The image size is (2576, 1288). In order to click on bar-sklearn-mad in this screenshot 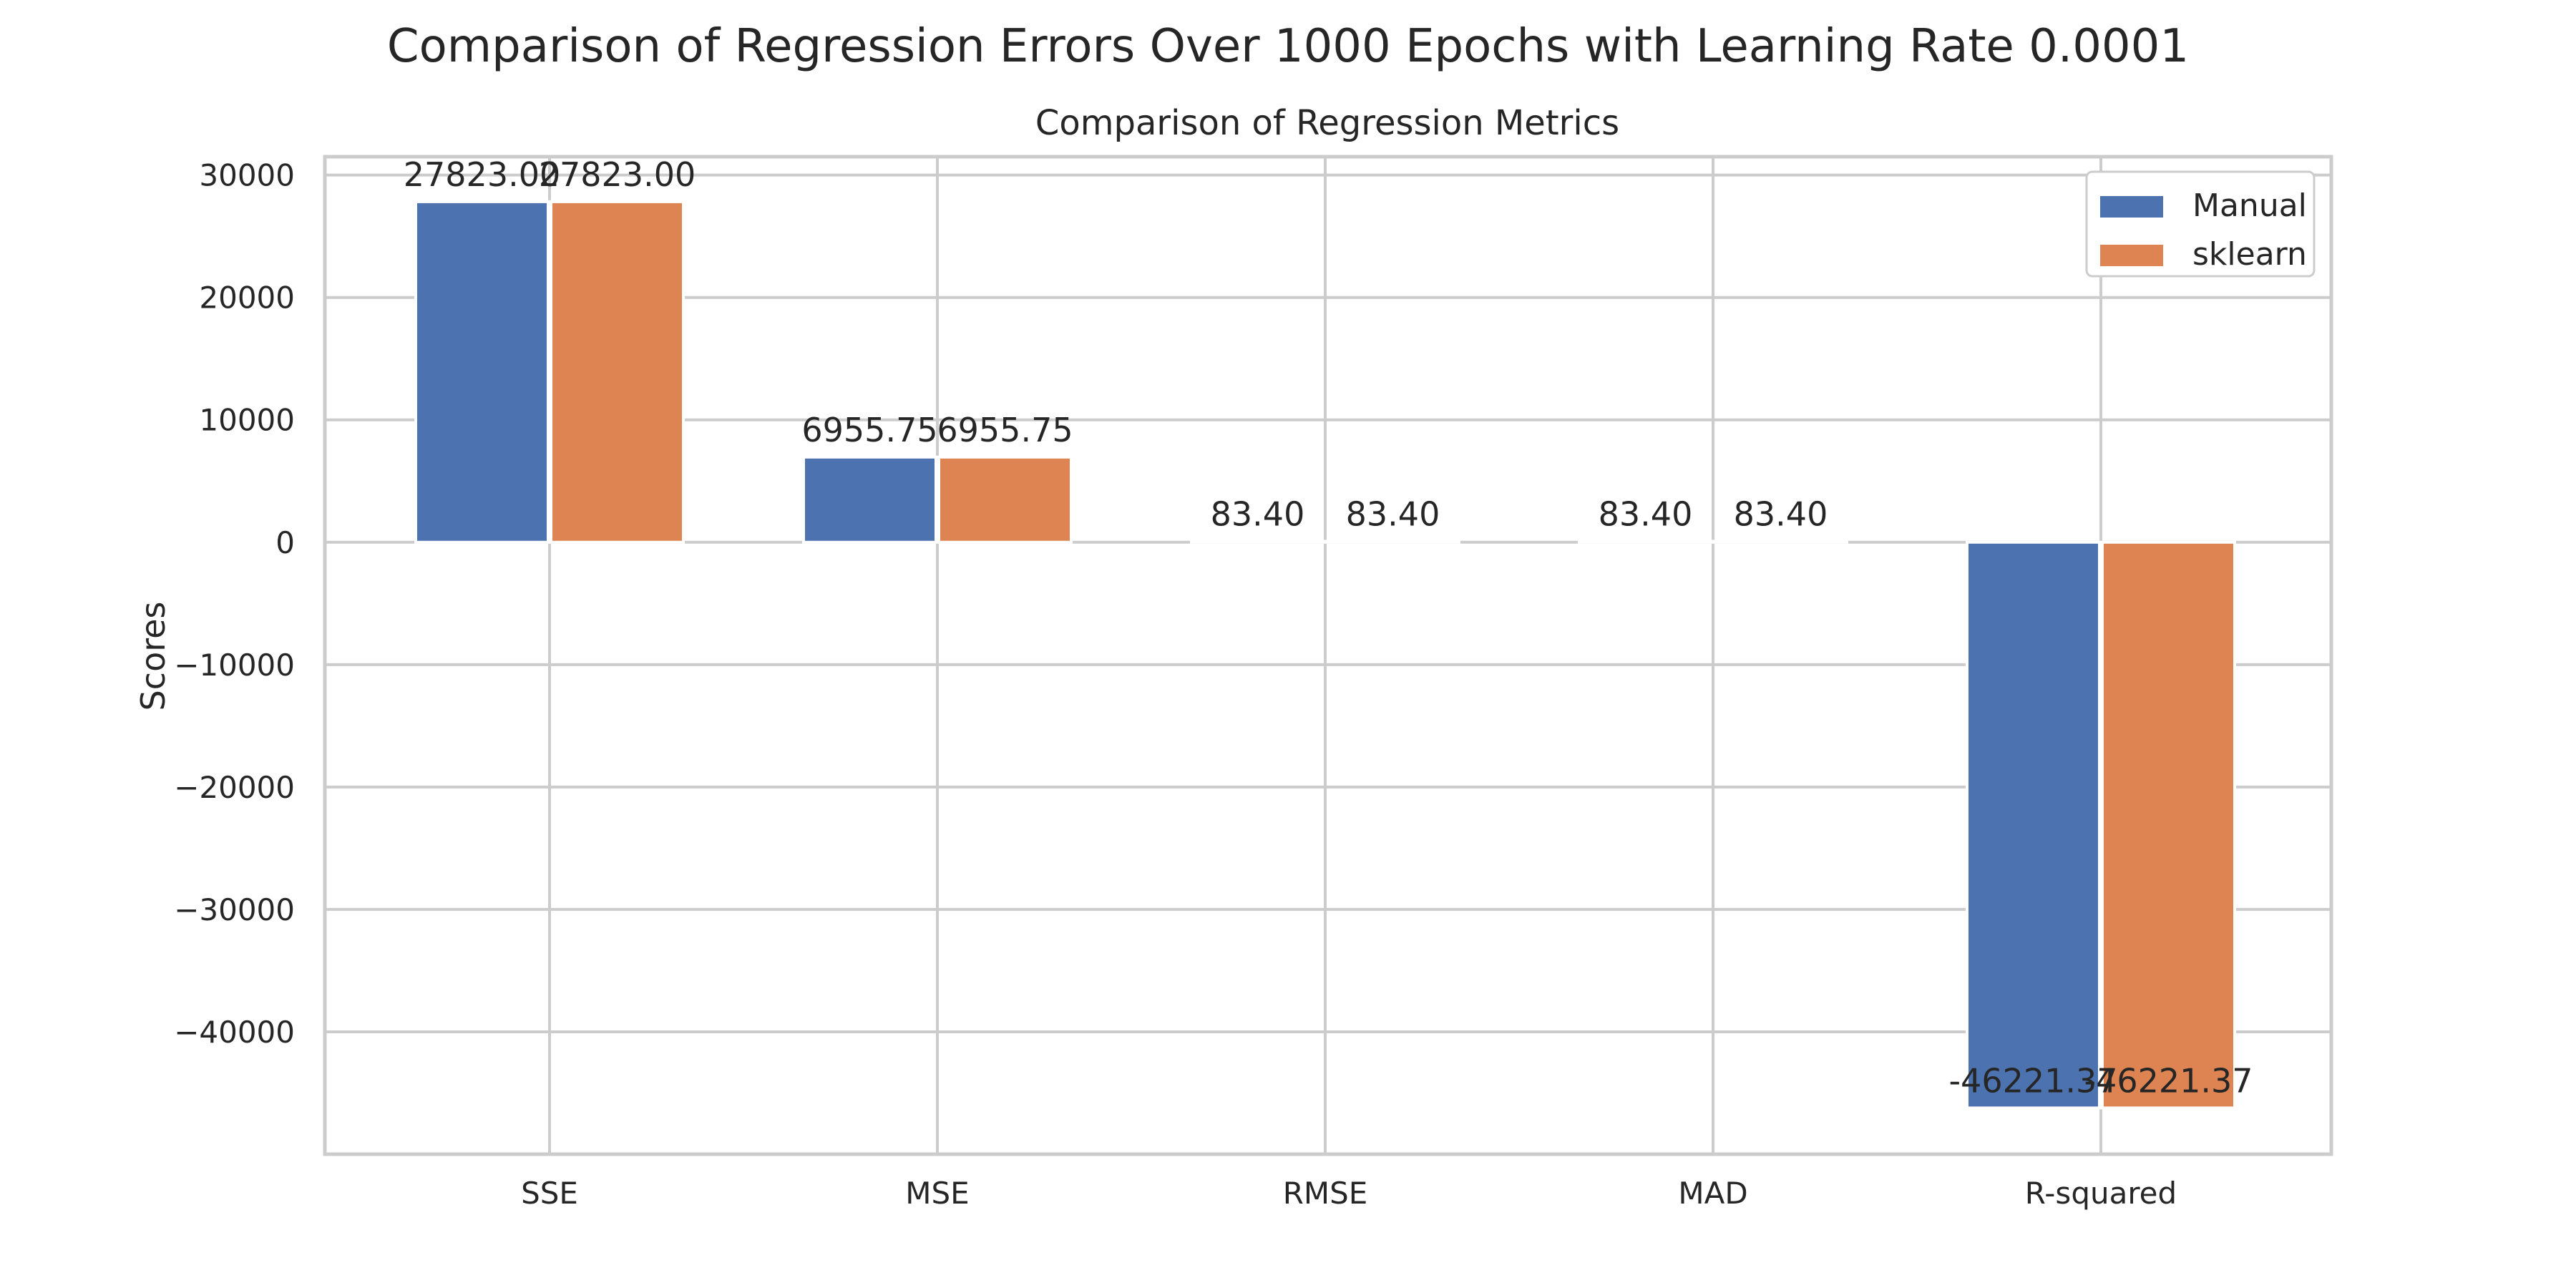, I will do `click(1780, 542)`.